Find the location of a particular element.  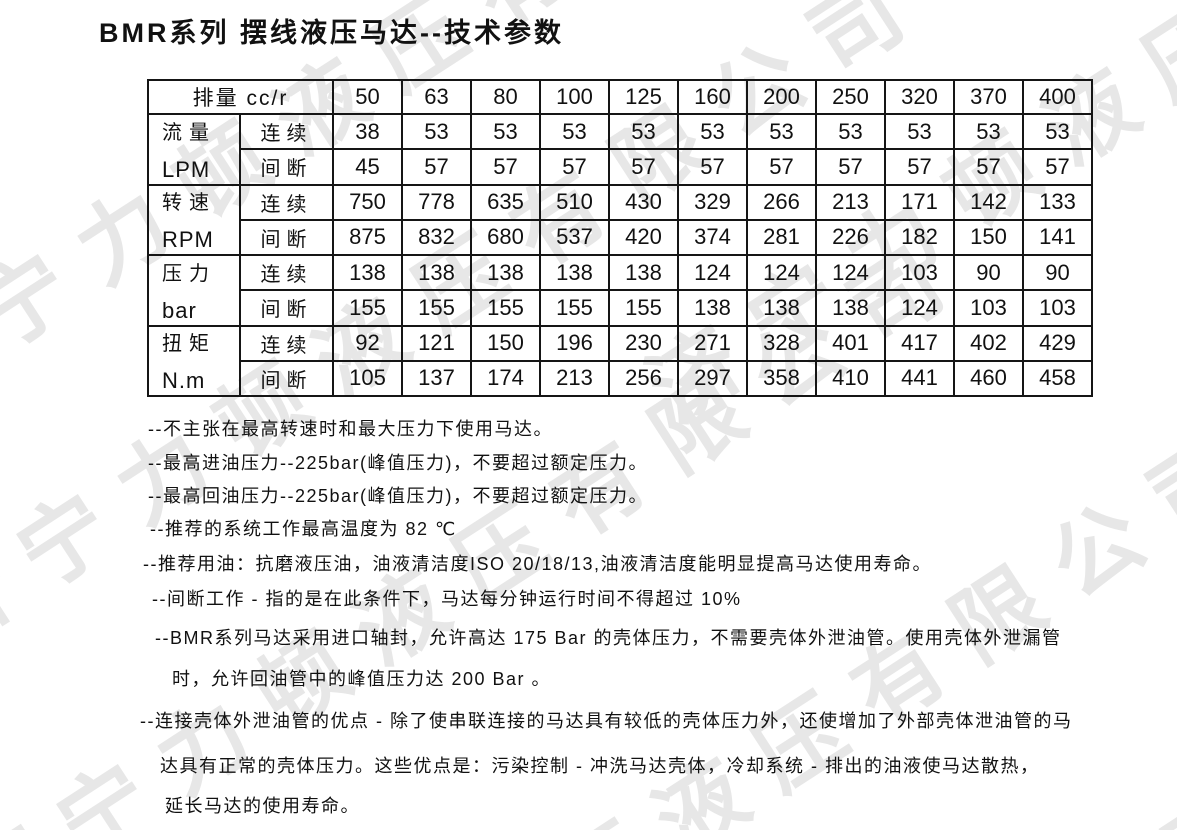

value-cell: 171 is located at coordinates (920, 202).